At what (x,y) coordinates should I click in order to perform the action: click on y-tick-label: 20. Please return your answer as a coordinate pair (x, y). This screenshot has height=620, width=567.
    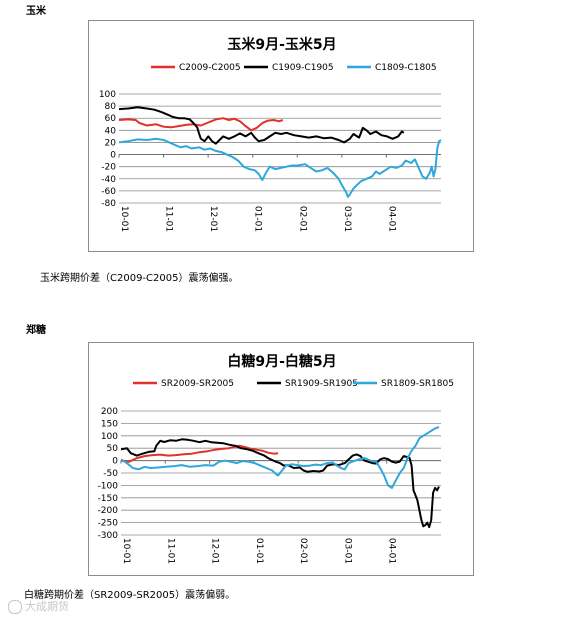
    Looking at the image, I should click on (111, 143).